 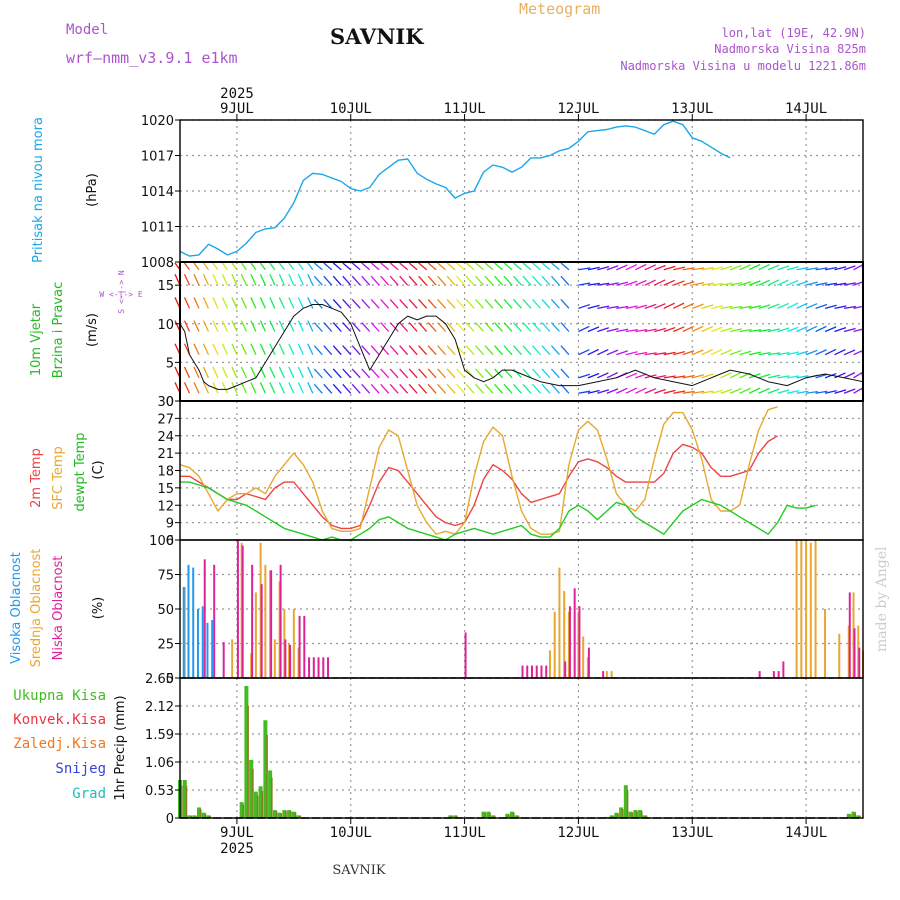 I want to click on day-label-bottom: 11JUL, so click(x=465, y=833).